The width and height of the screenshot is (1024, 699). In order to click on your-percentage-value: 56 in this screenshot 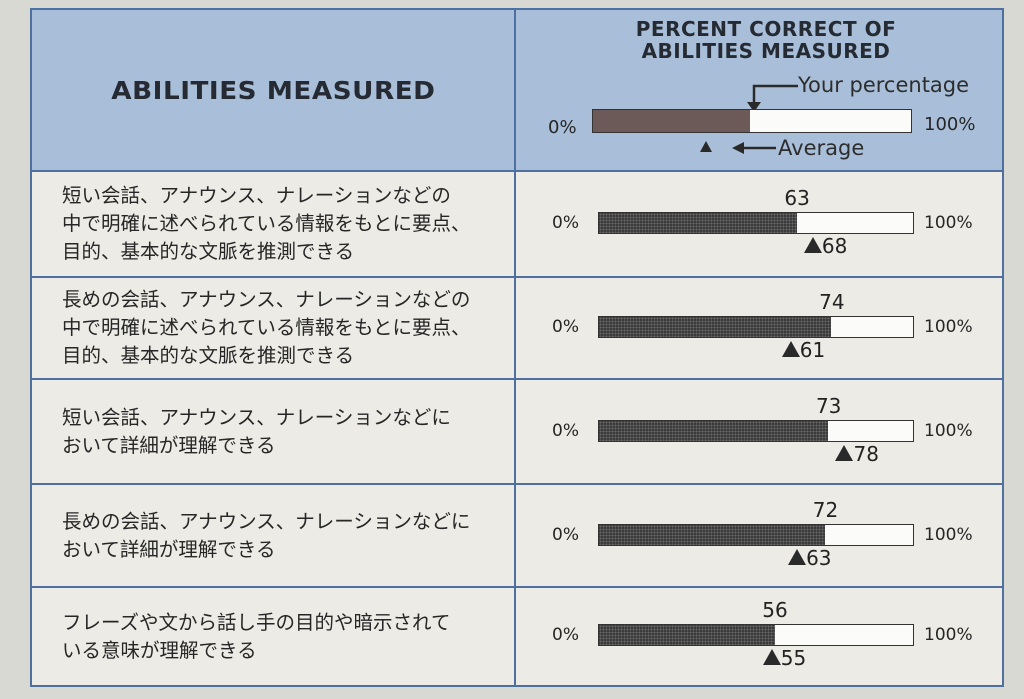, I will do `click(775, 610)`.